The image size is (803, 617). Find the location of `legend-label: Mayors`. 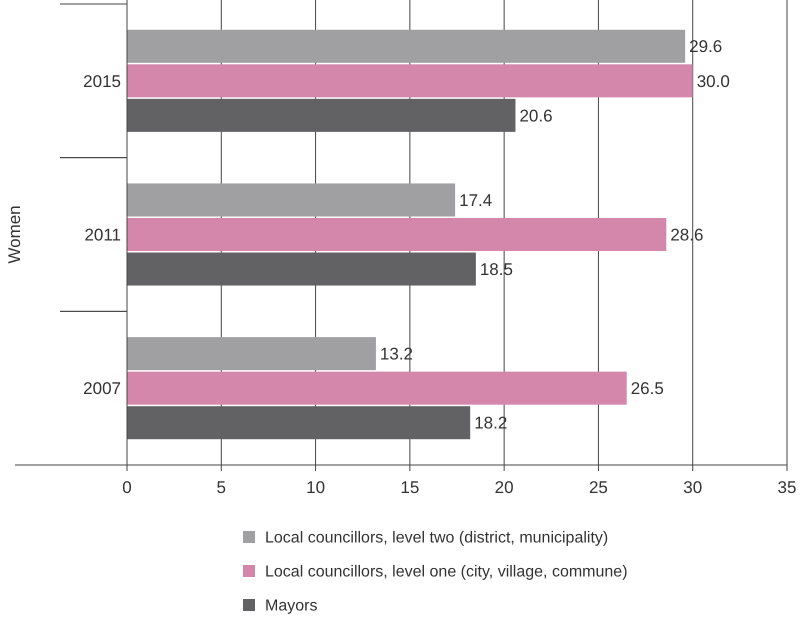

legend-label: Mayors is located at coordinates (291, 606).